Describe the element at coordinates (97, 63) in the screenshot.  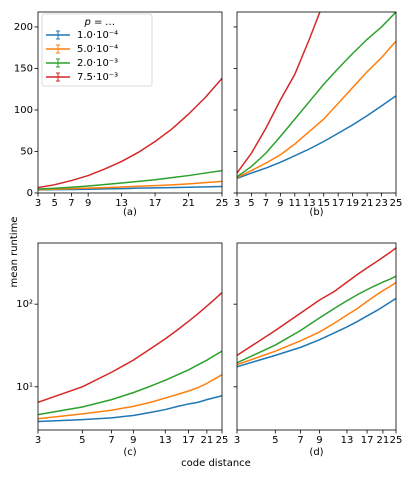
I see `legend-label: 2.0·10⁻³` at that location.